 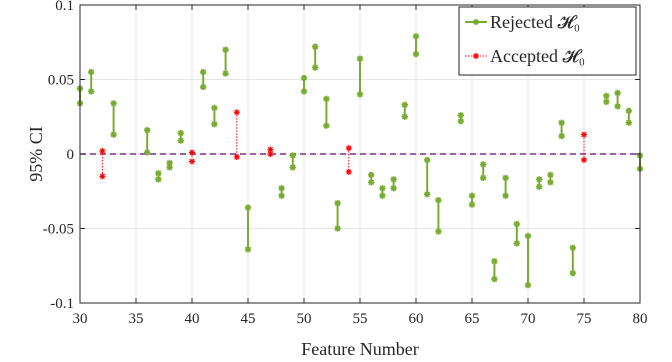 I want to click on x-tick-label-9: 75, so click(x=584, y=319).